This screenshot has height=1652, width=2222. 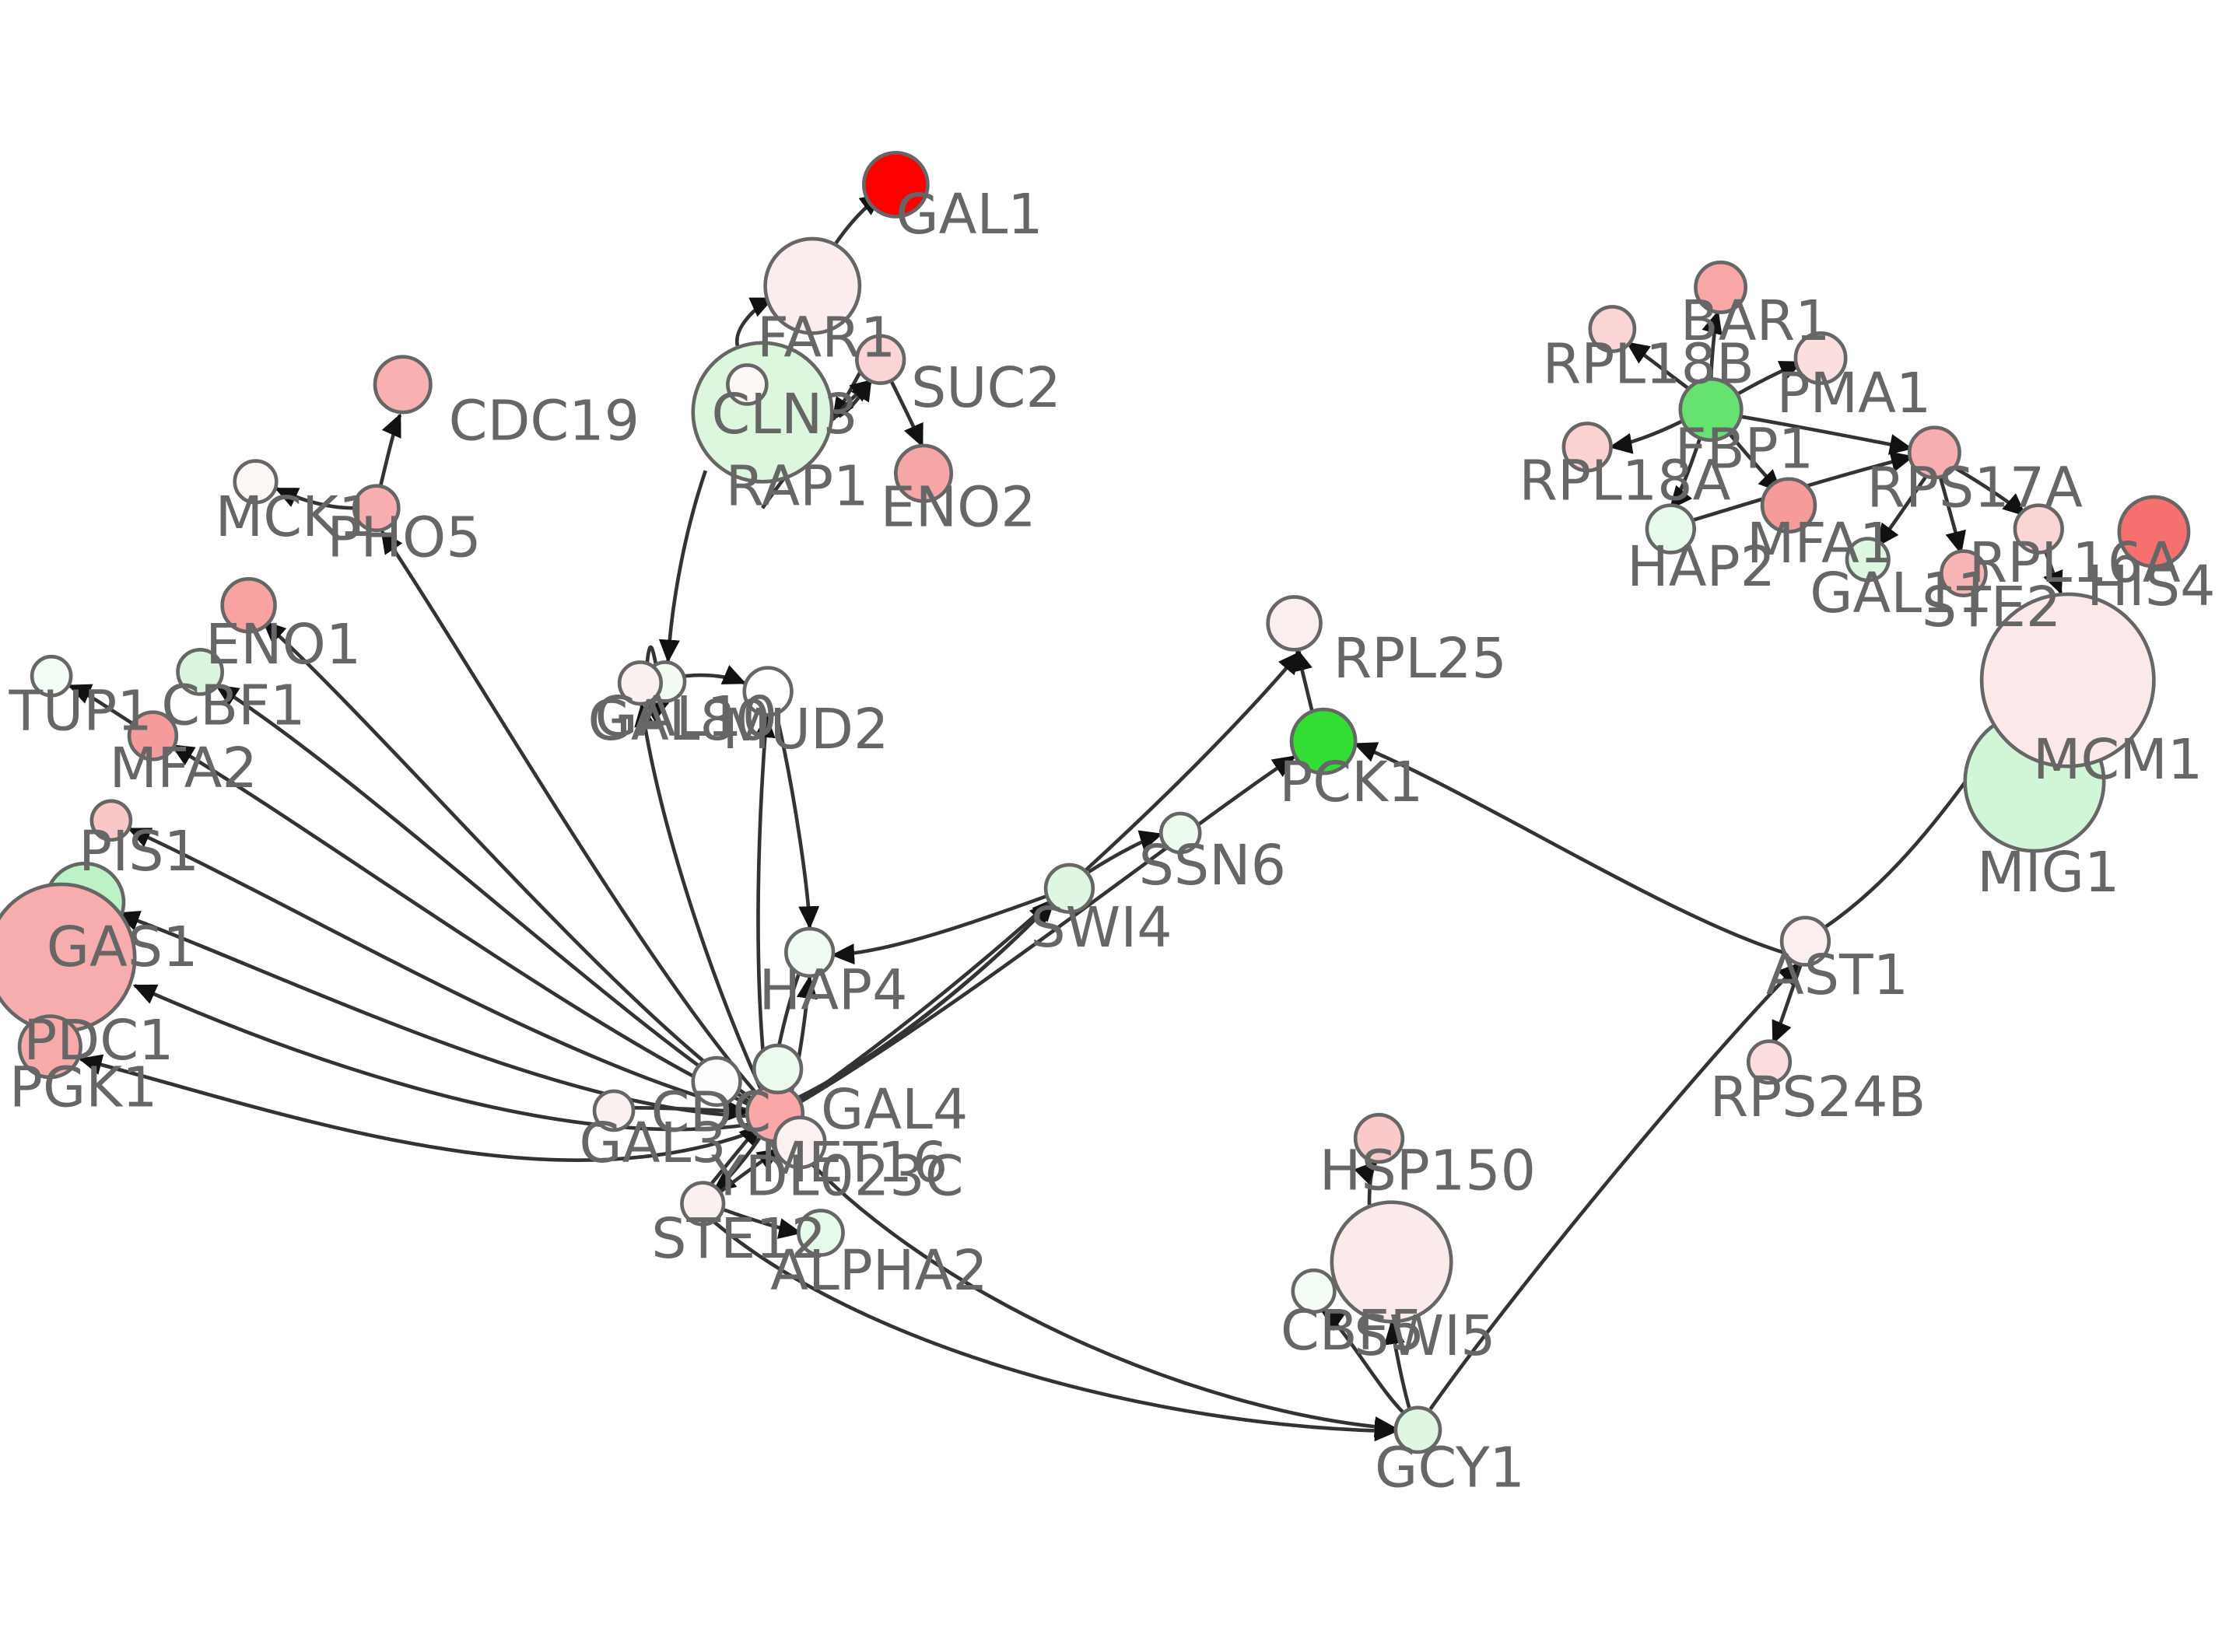 What do you see at coordinates (1420, 659) in the screenshot?
I see `gene-label-rpl25: RPL25` at bounding box center [1420, 659].